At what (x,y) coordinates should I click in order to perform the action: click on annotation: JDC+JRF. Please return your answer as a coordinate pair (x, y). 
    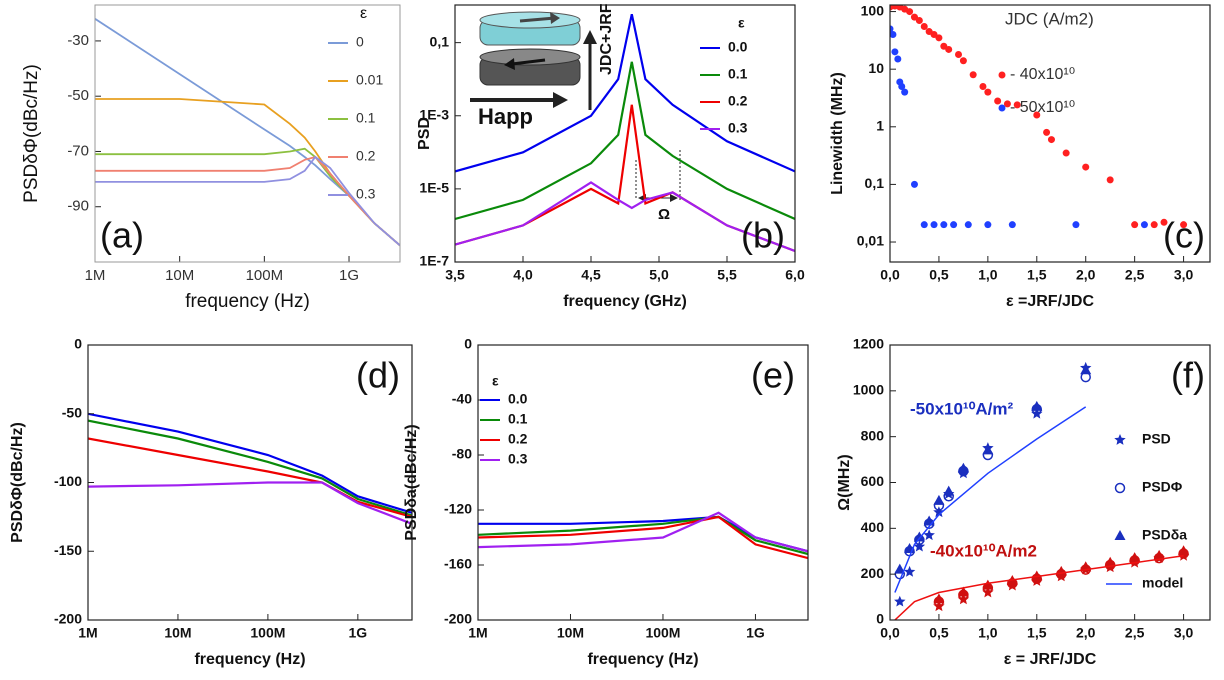
    Looking at the image, I should click on (606, 39).